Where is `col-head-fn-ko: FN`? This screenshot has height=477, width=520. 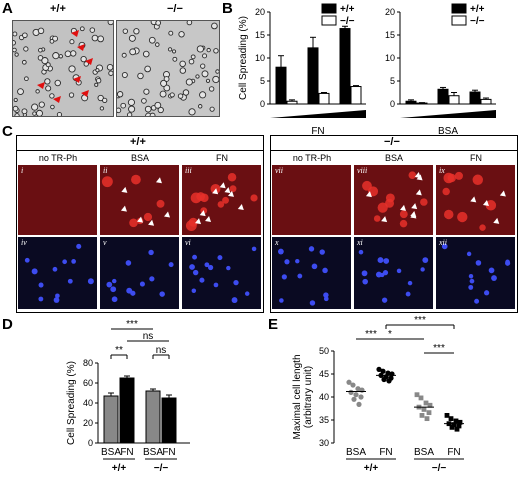 col-head-fn-ko: FN is located at coordinates (476, 158).